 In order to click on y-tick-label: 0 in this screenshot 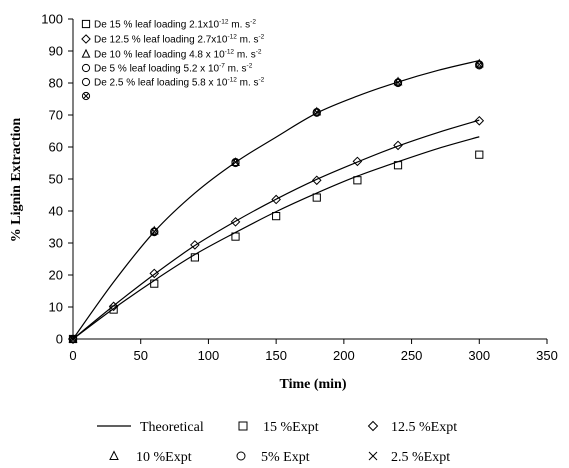, I will do `click(59, 339)`.